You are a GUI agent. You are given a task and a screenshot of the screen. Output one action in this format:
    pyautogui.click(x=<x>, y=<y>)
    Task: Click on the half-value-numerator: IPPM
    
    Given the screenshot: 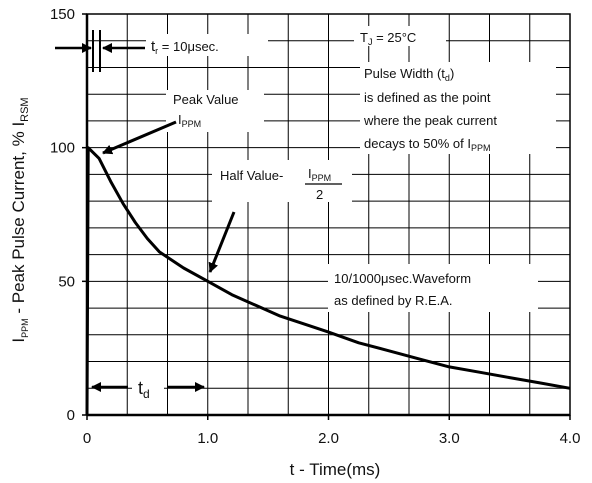 What is the action you would take?
    pyautogui.click(x=319, y=174)
    